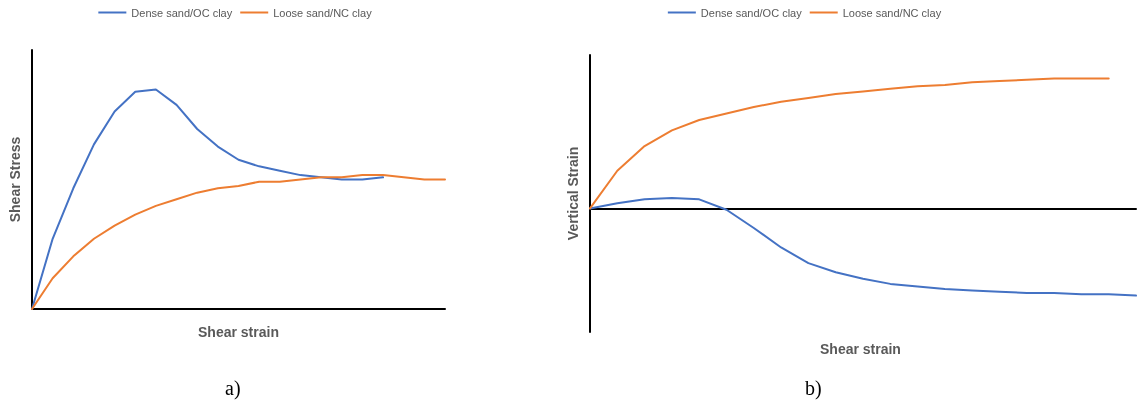  I want to click on text: a), so click(233, 388).